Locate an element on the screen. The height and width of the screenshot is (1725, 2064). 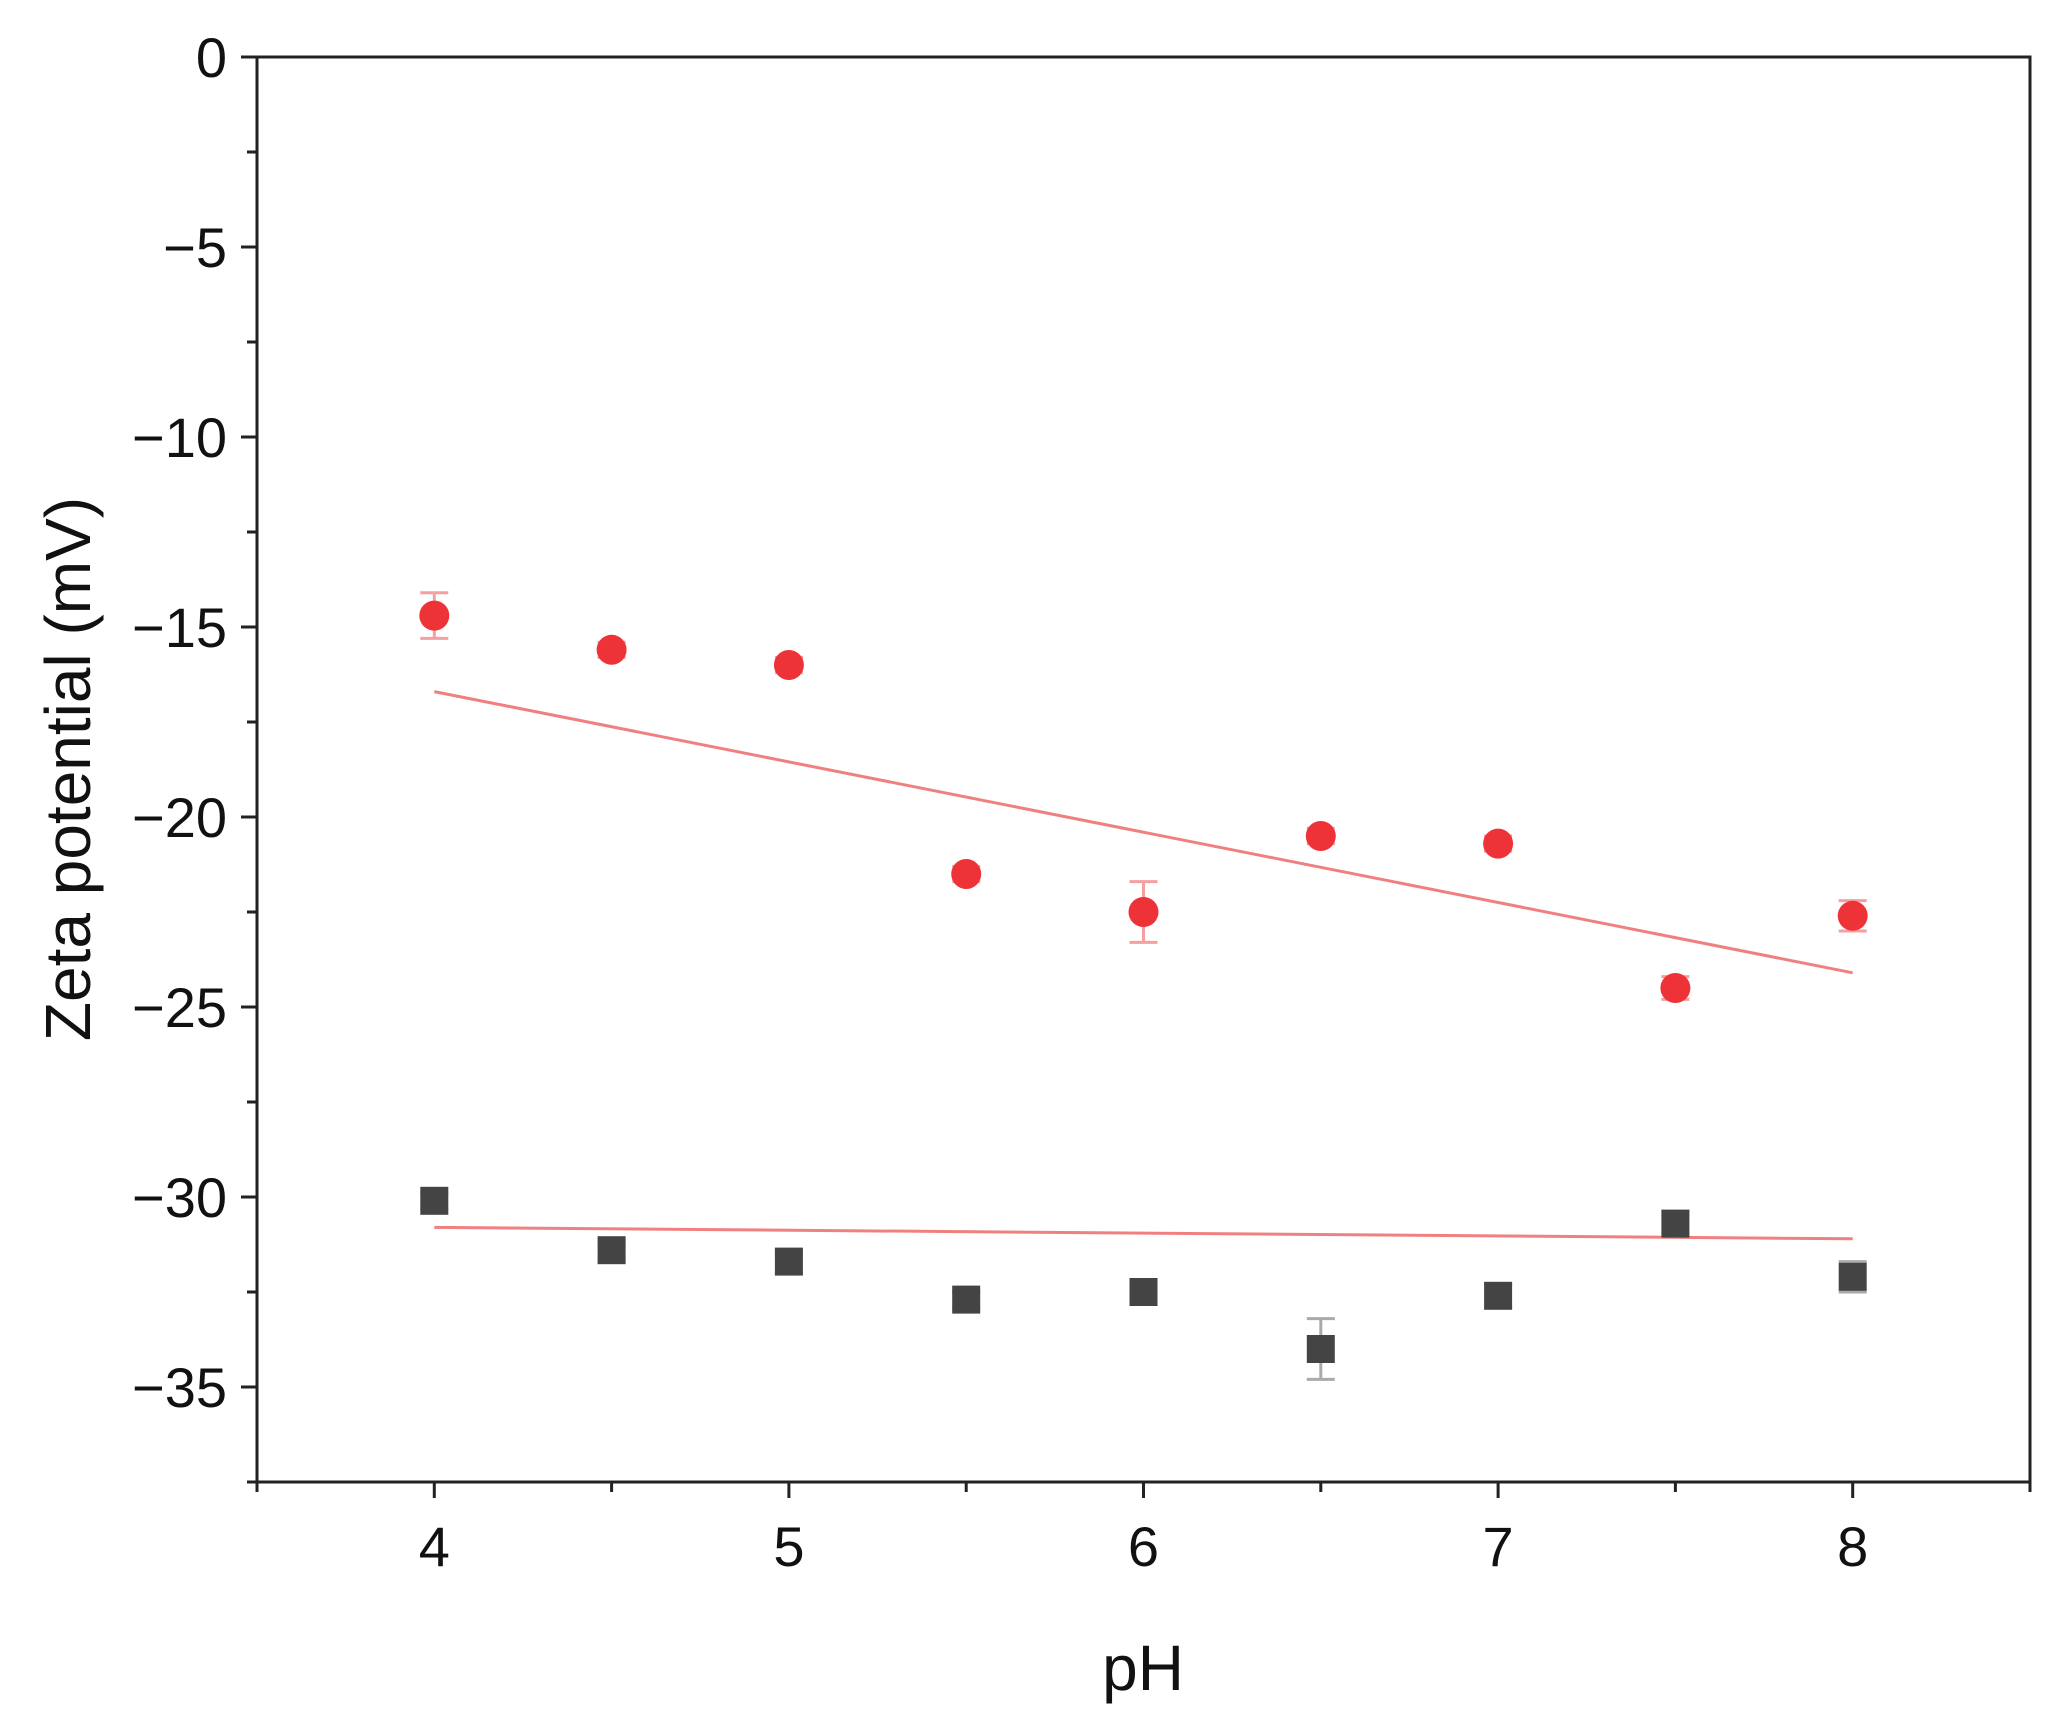
x-tick-label: 8 is located at coordinates (1852, 1546).